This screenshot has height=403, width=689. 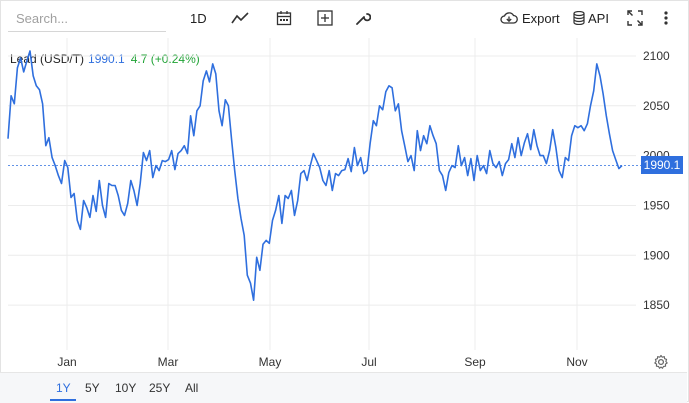 I want to click on wrench-icon, so click(x=363, y=18).